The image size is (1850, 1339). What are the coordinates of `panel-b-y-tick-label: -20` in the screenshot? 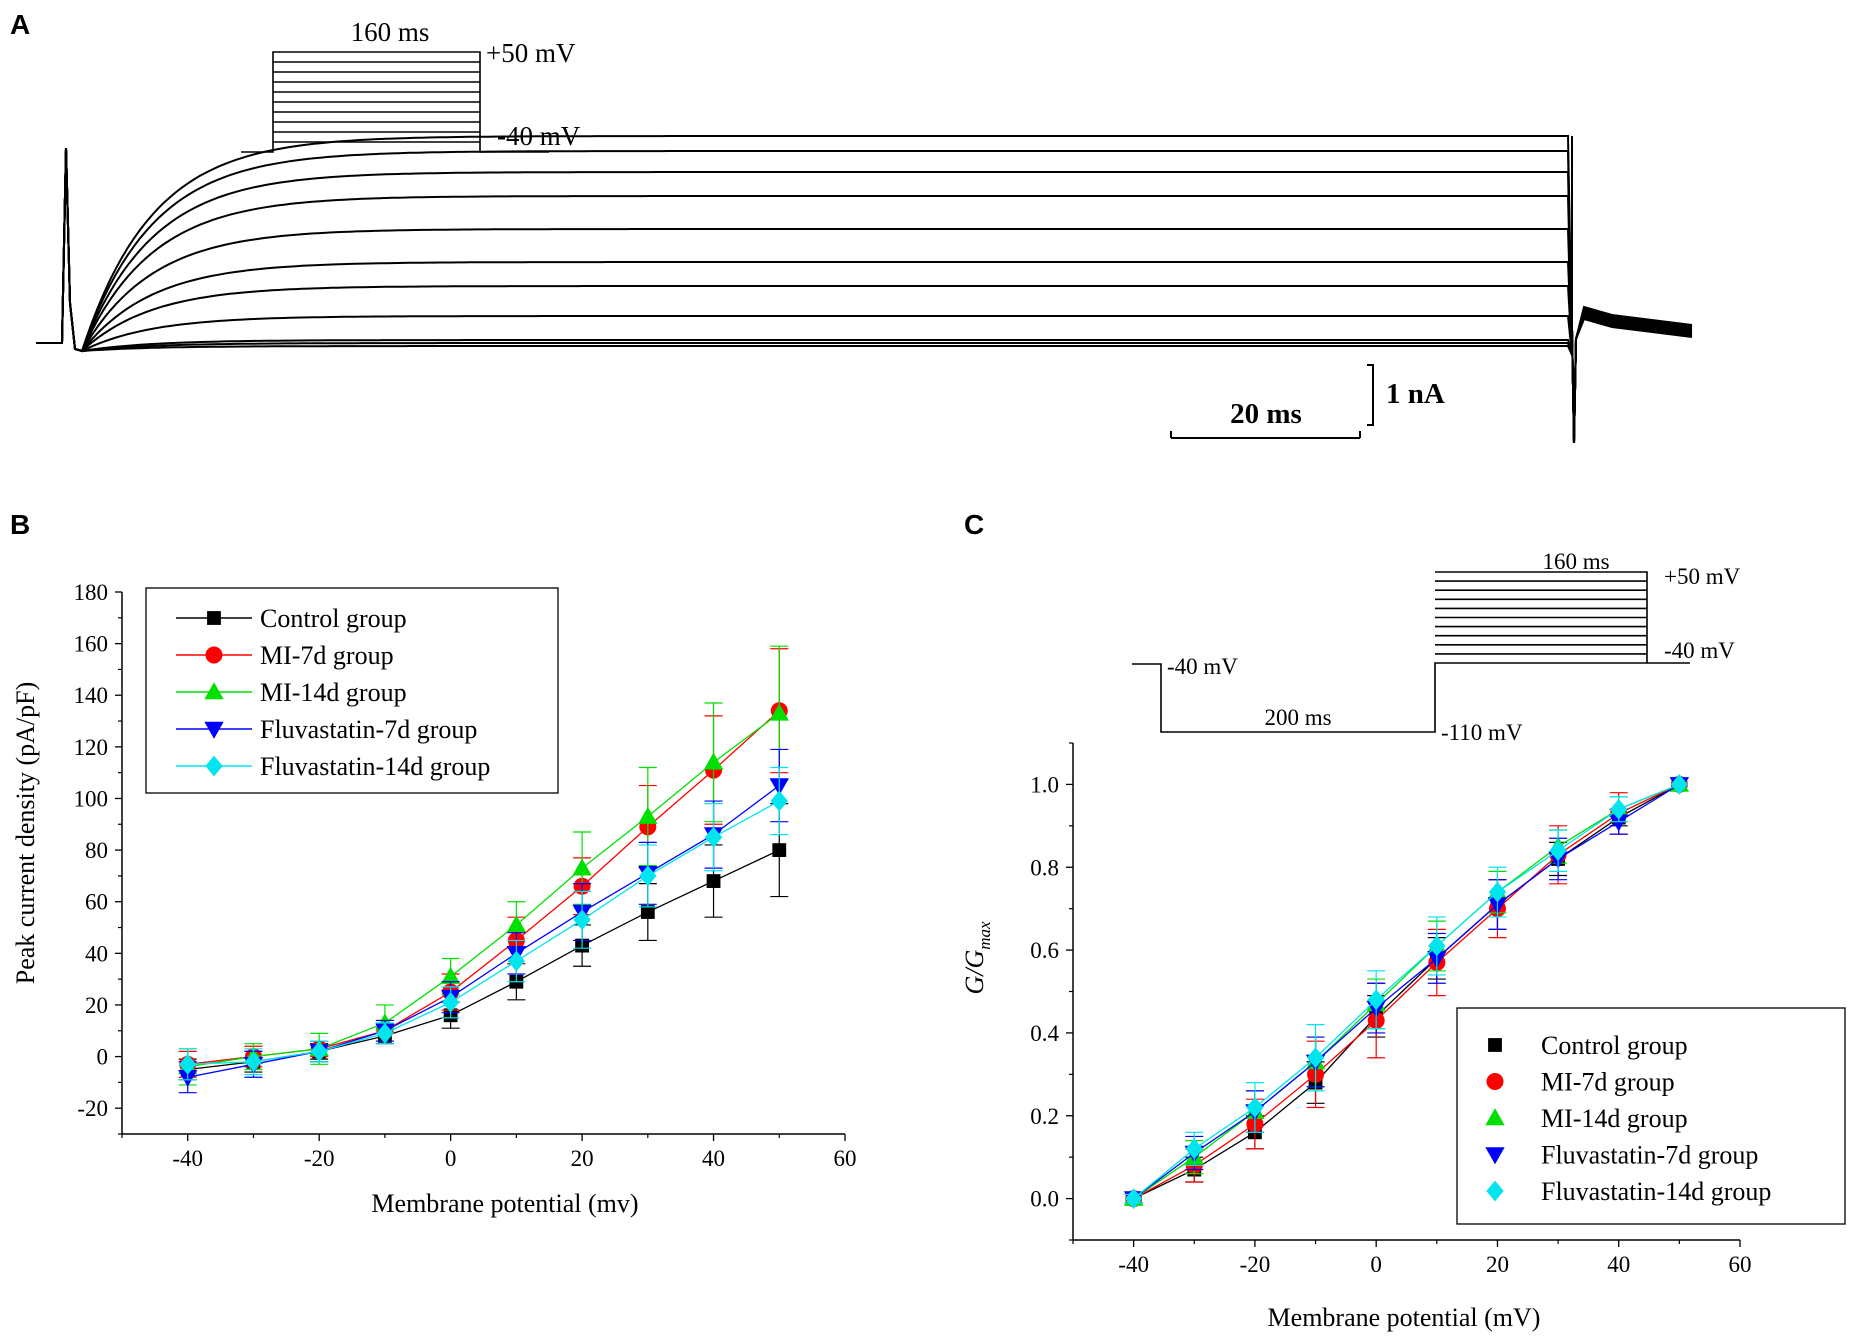 It's located at (92, 1108).